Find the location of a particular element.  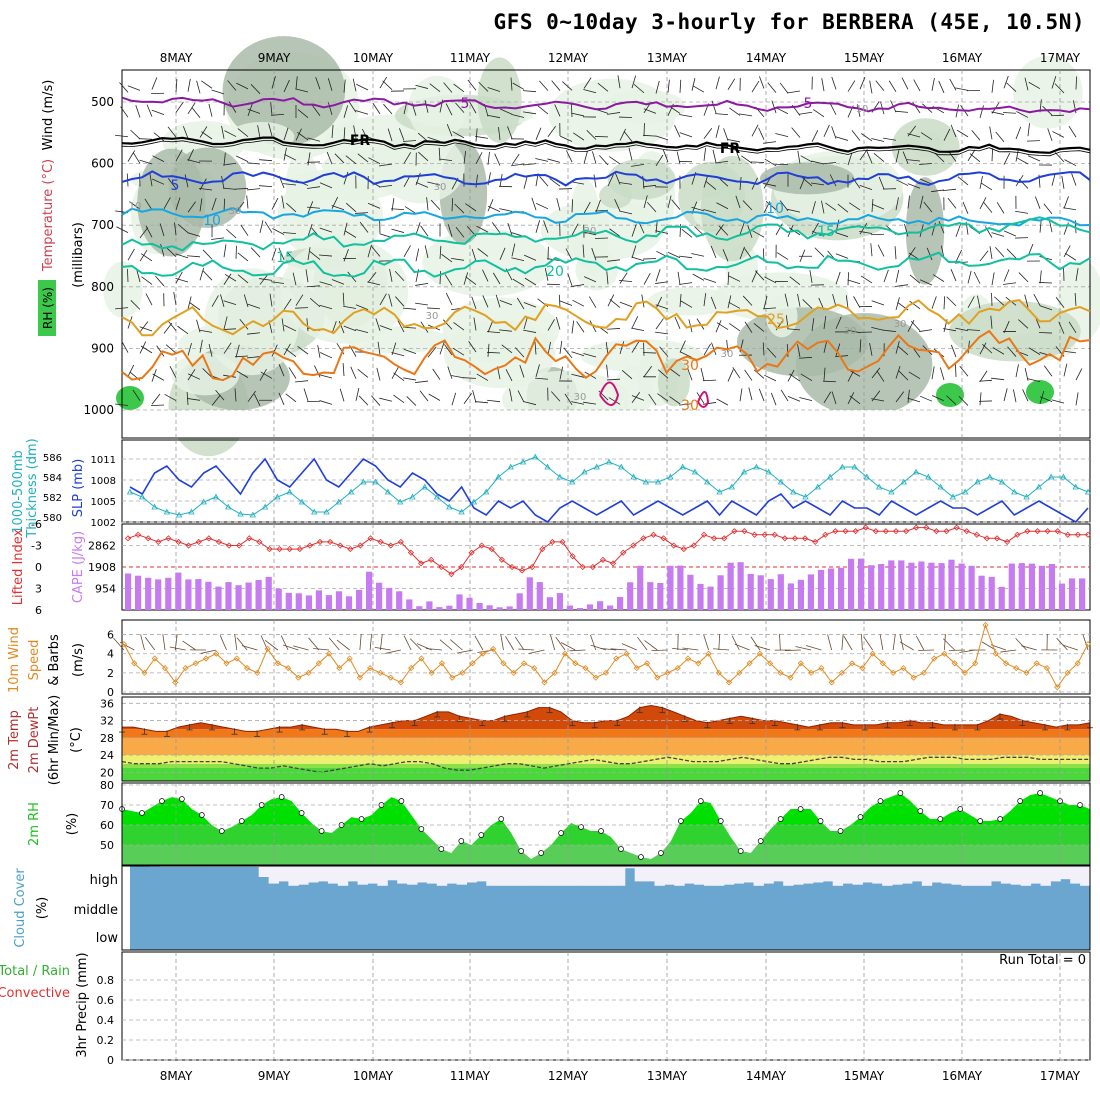

cloud-frame is located at coordinates (606, 908).